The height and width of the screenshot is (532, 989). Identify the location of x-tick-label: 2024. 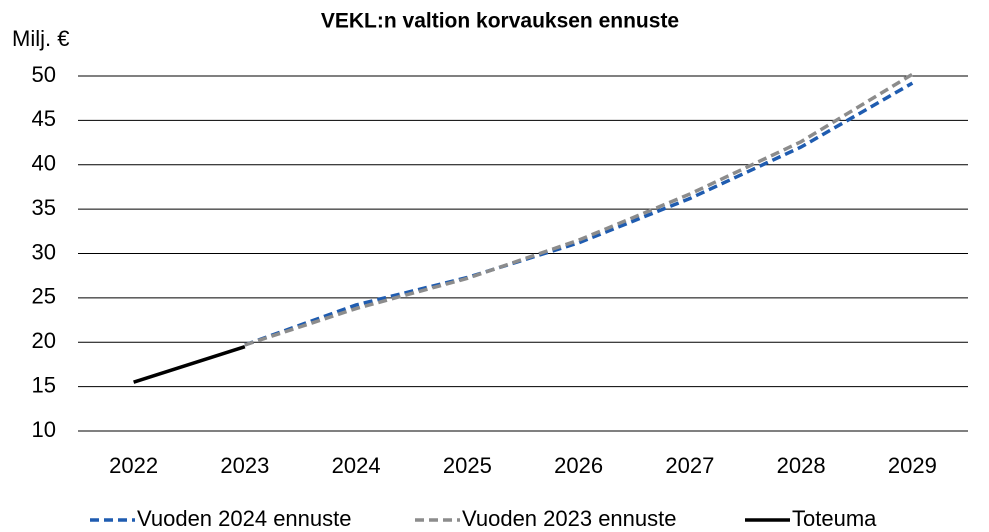
(356, 465).